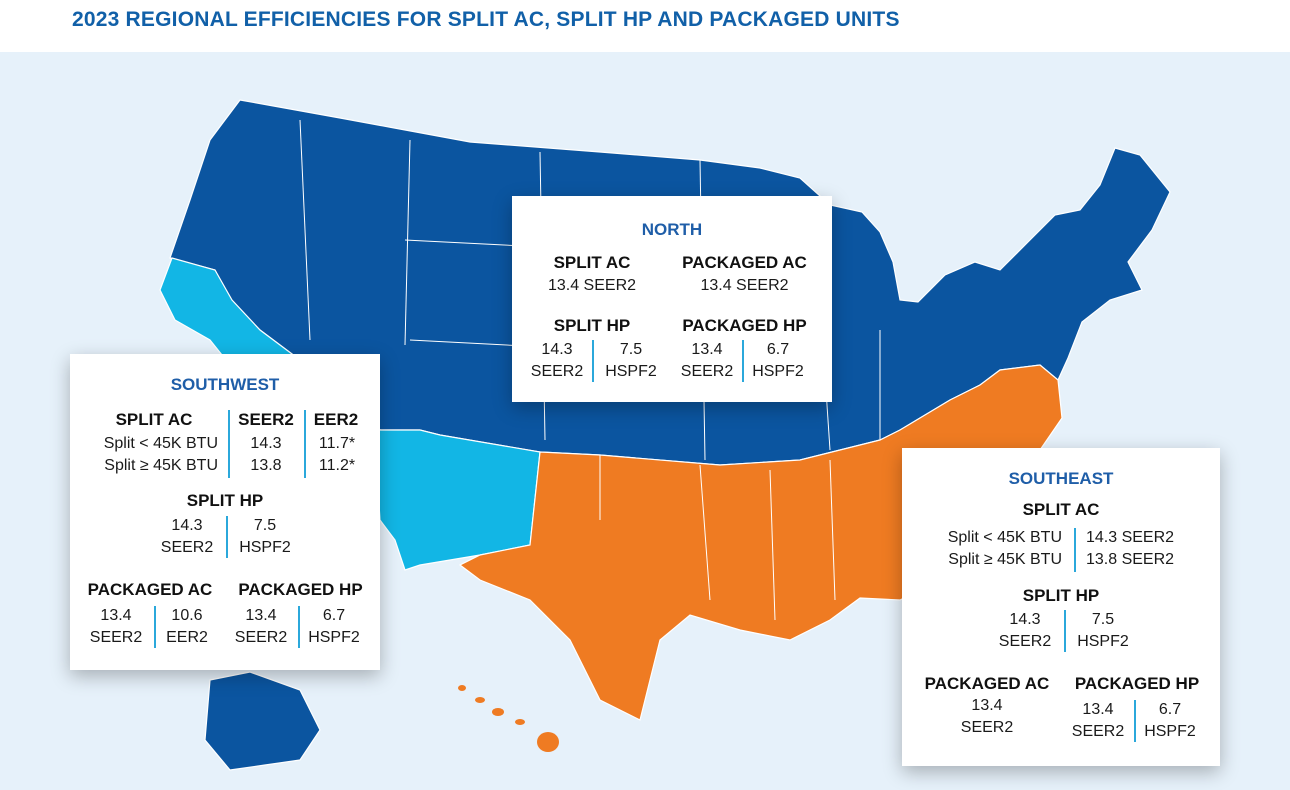 Image resolution: width=1290 pixels, height=790 pixels. What do you see at coordinates (778, 371) in the screenshot?
I see `north-packaged-hp-u2: HSPF2` at bounding box center [778, 371].